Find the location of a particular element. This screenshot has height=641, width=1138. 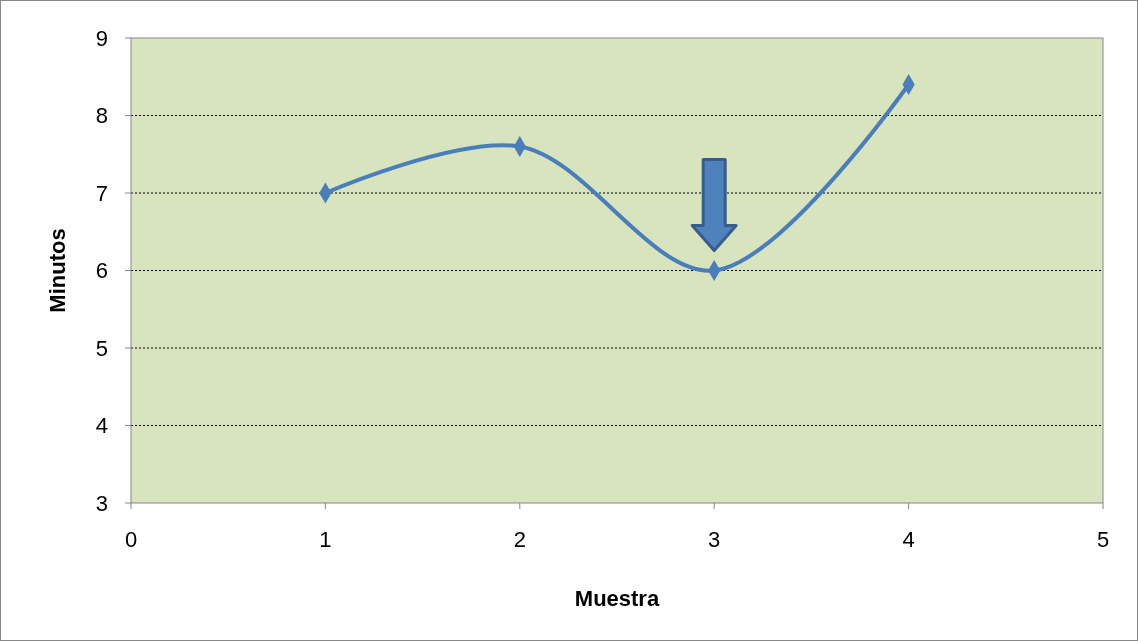

x-tick-label: 0 is located at coordinates (131, 539).